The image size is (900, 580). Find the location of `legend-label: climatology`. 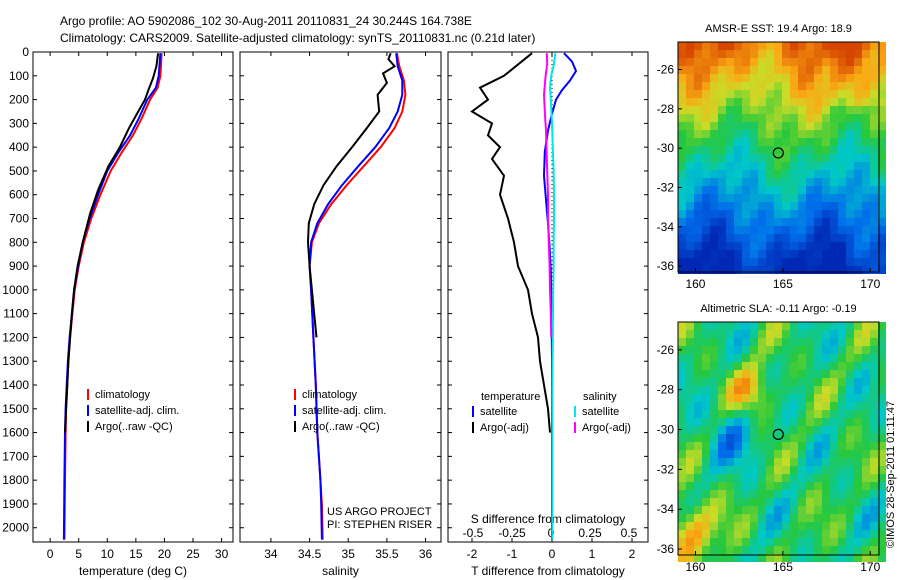

legend-label: climatology is located at coordinates (123, 395).